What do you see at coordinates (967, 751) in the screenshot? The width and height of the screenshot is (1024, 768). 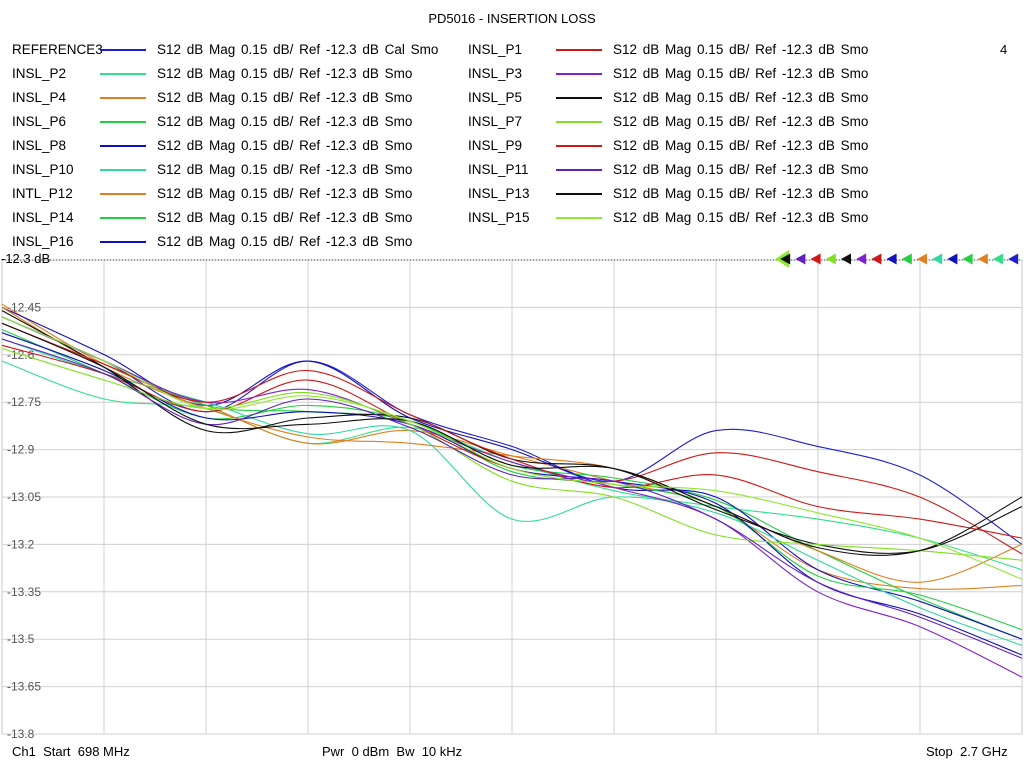 I see `footer-stop-frequency: Stop 2.7 GHz` at bounding box center [967, 751].